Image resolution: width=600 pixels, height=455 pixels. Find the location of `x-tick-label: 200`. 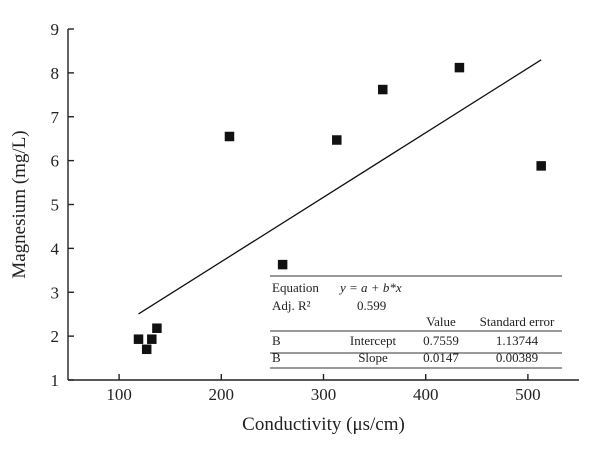

x-tick-label: 200 is located at coordinates (222, 394).